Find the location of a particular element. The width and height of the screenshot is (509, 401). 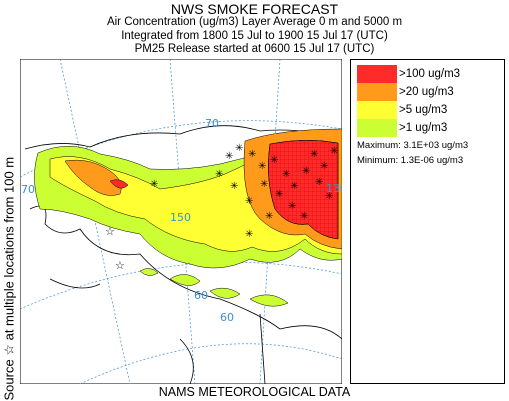

meteorological-data-footer: NAMS METEOROLOGICAL DATA is located at coordinates (254, 392).